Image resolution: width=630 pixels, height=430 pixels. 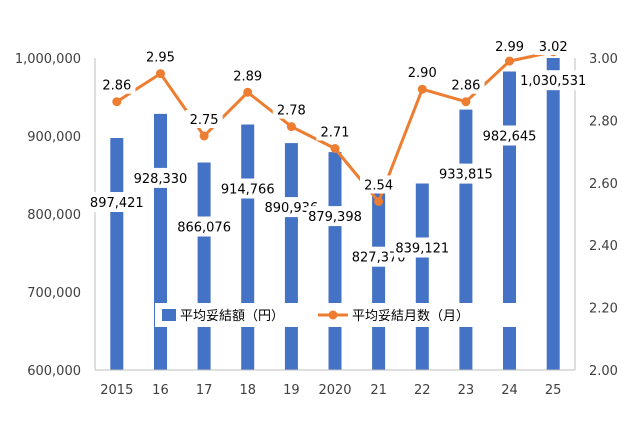 I want to click on y-right-tick-label: 2.60, so click(x=603, y=184).